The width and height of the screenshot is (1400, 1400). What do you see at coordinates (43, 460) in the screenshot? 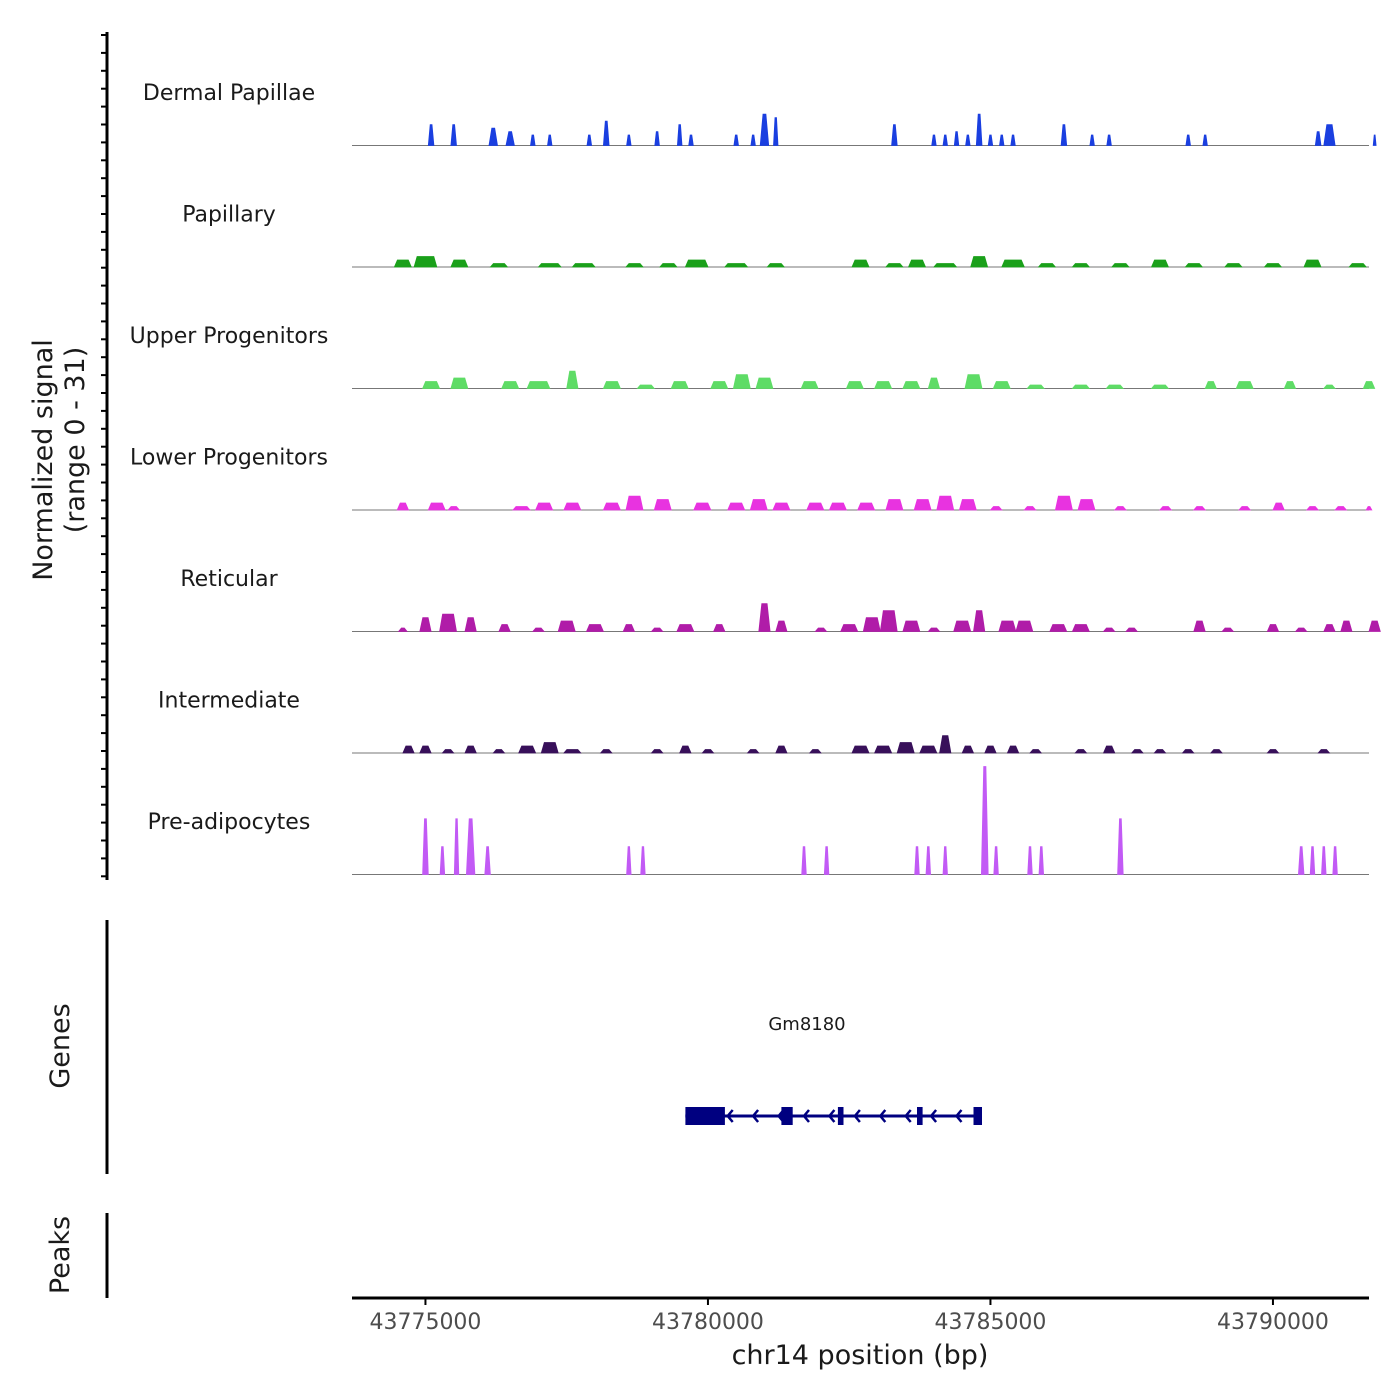
I see `y-axis-title-main: Normalized signal` at bounding box center [43, 460].